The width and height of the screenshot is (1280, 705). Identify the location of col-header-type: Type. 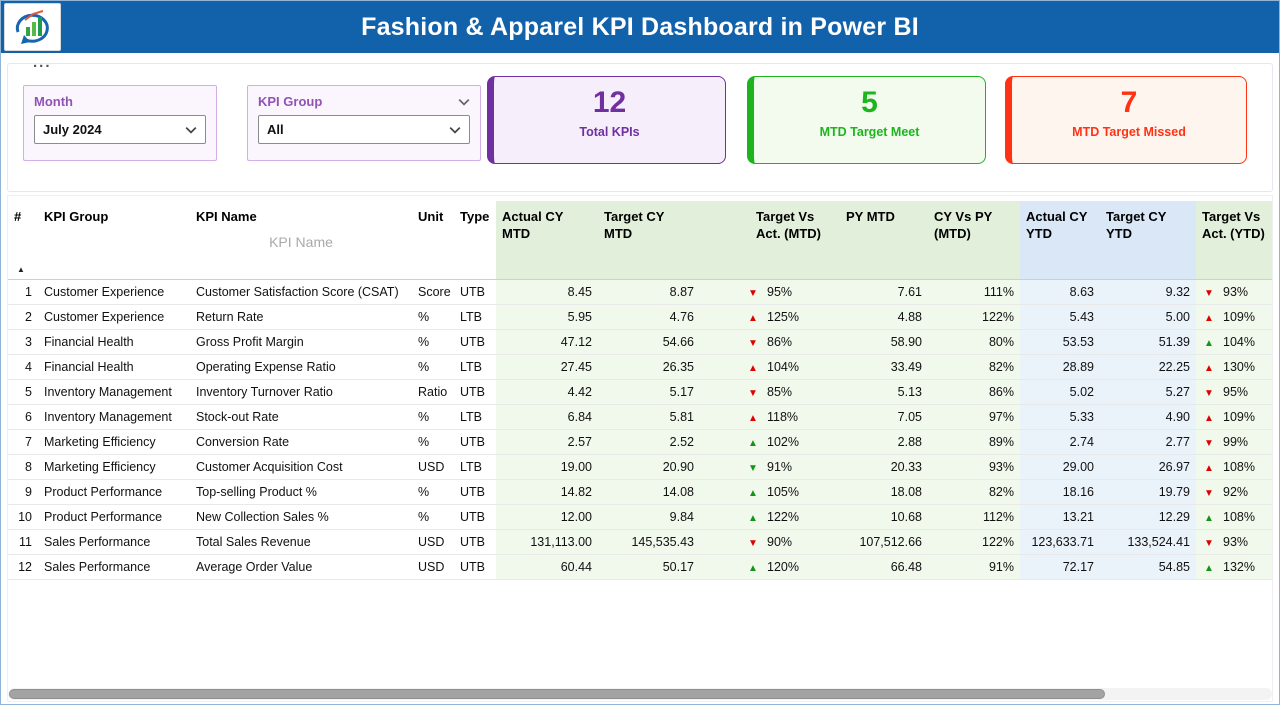
(475, 240).